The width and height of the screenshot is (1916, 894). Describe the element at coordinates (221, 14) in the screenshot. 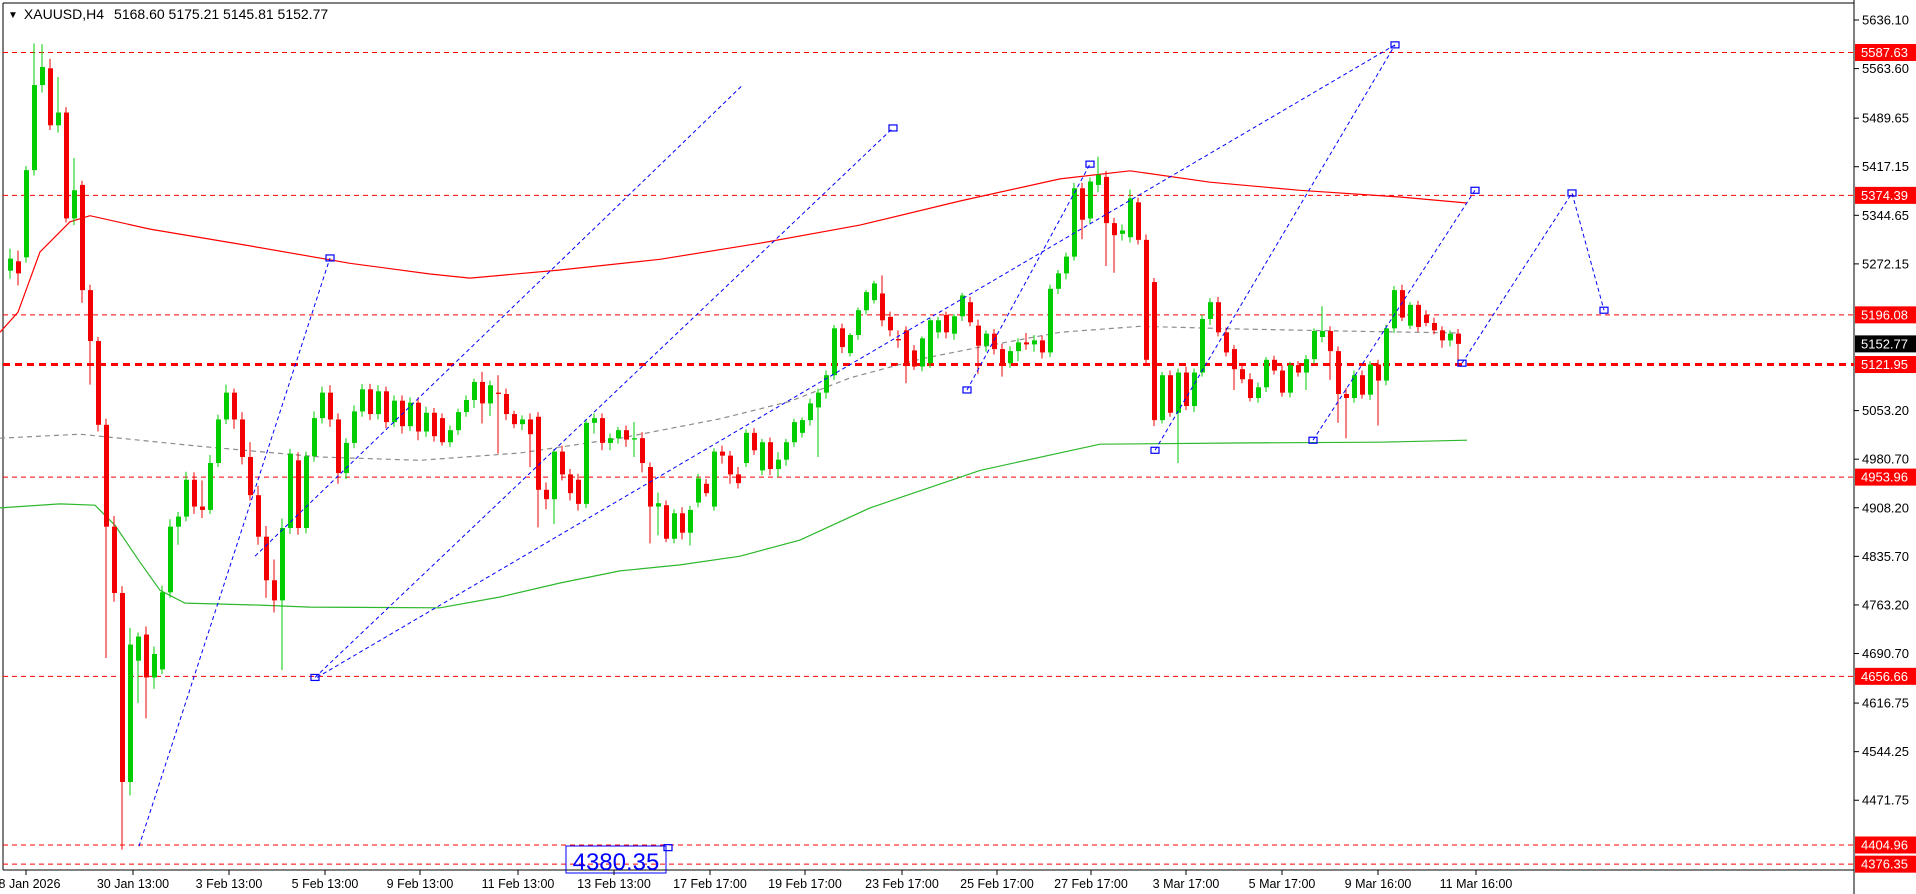

I see `title-ohlc-values: 5168.60 5175.21 5145.81 5152.77` at that location.